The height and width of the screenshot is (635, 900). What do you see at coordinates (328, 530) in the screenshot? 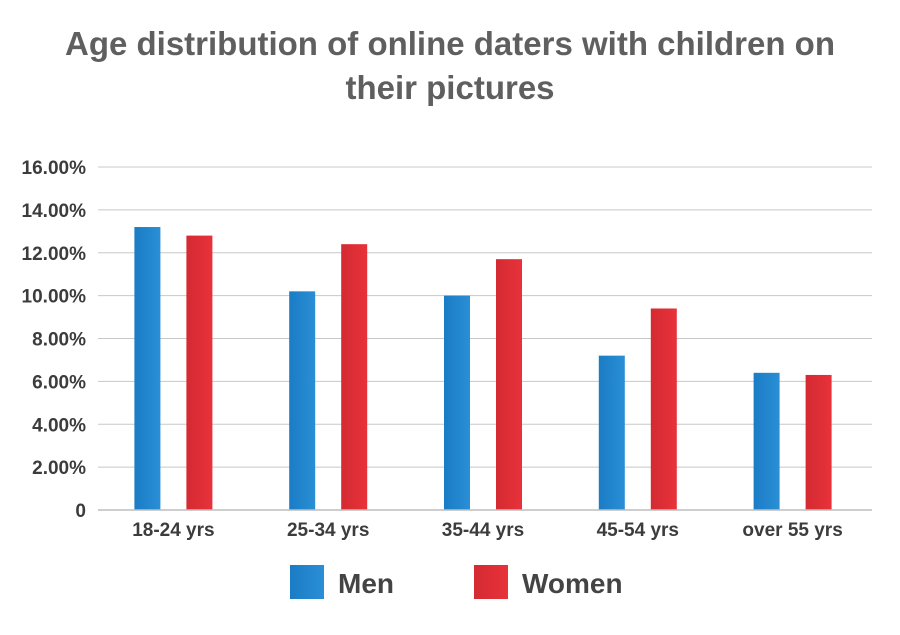
I see `x-tick-label: 25-34 yrs` at bounding box center [328, 530].